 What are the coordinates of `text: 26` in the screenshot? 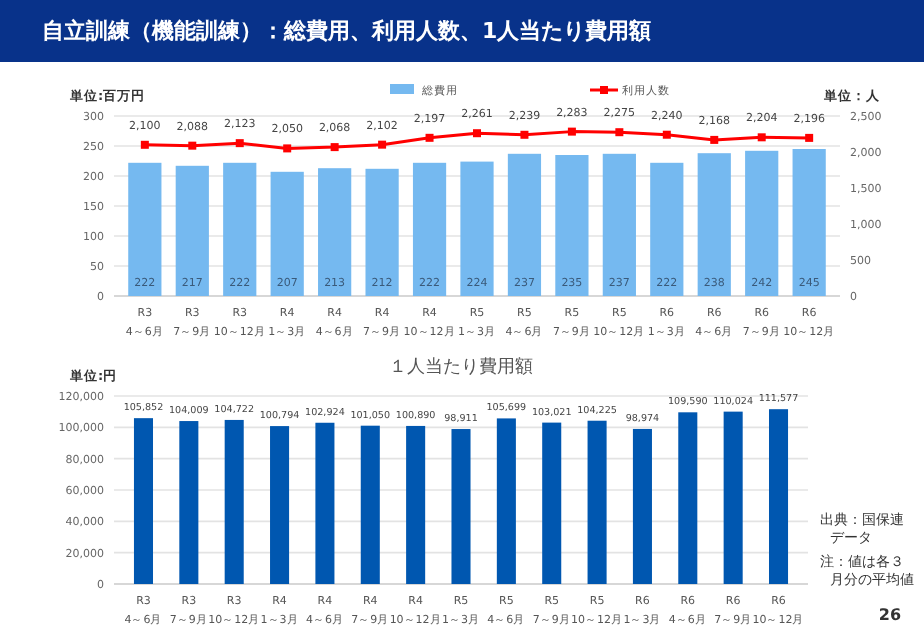 It's located at (890, 615).